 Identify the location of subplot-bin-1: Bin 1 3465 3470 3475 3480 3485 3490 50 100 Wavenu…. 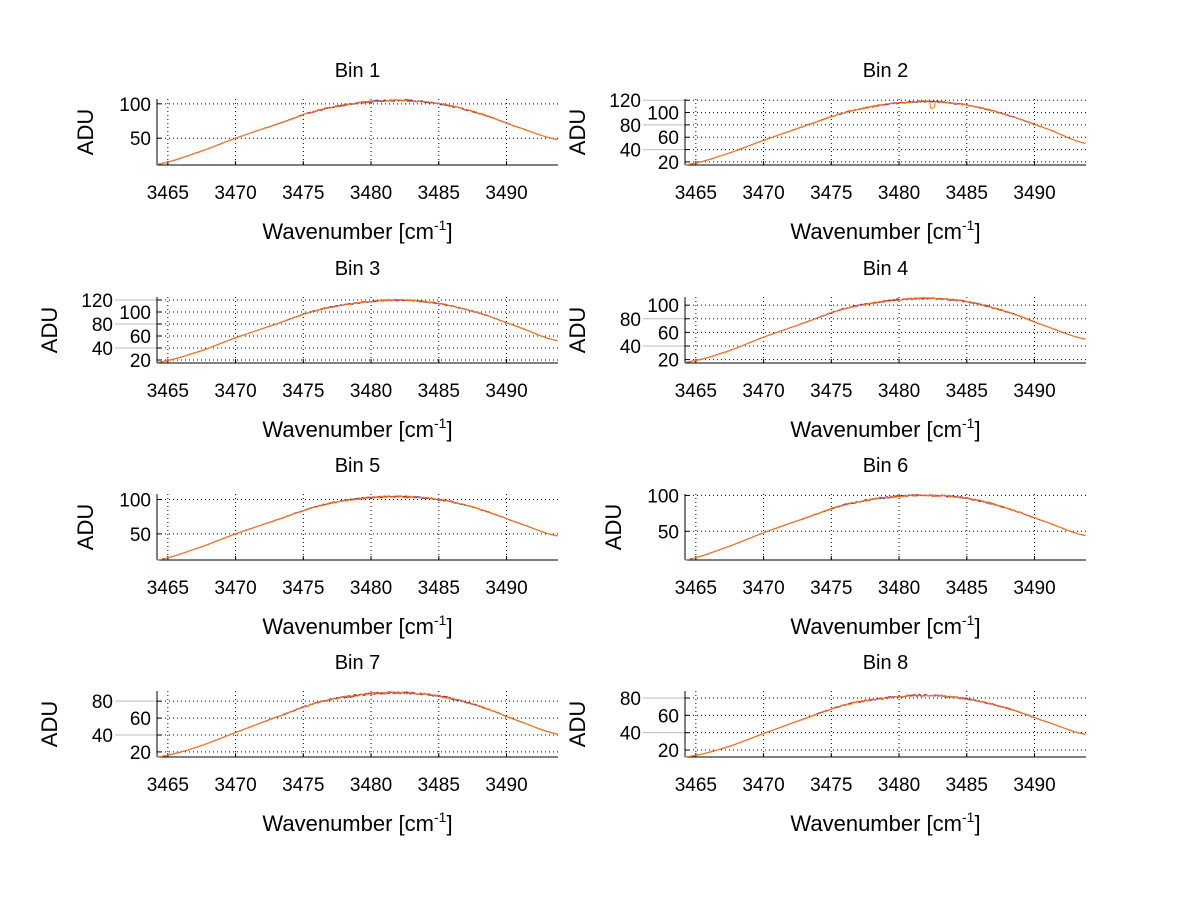
(315, 152).